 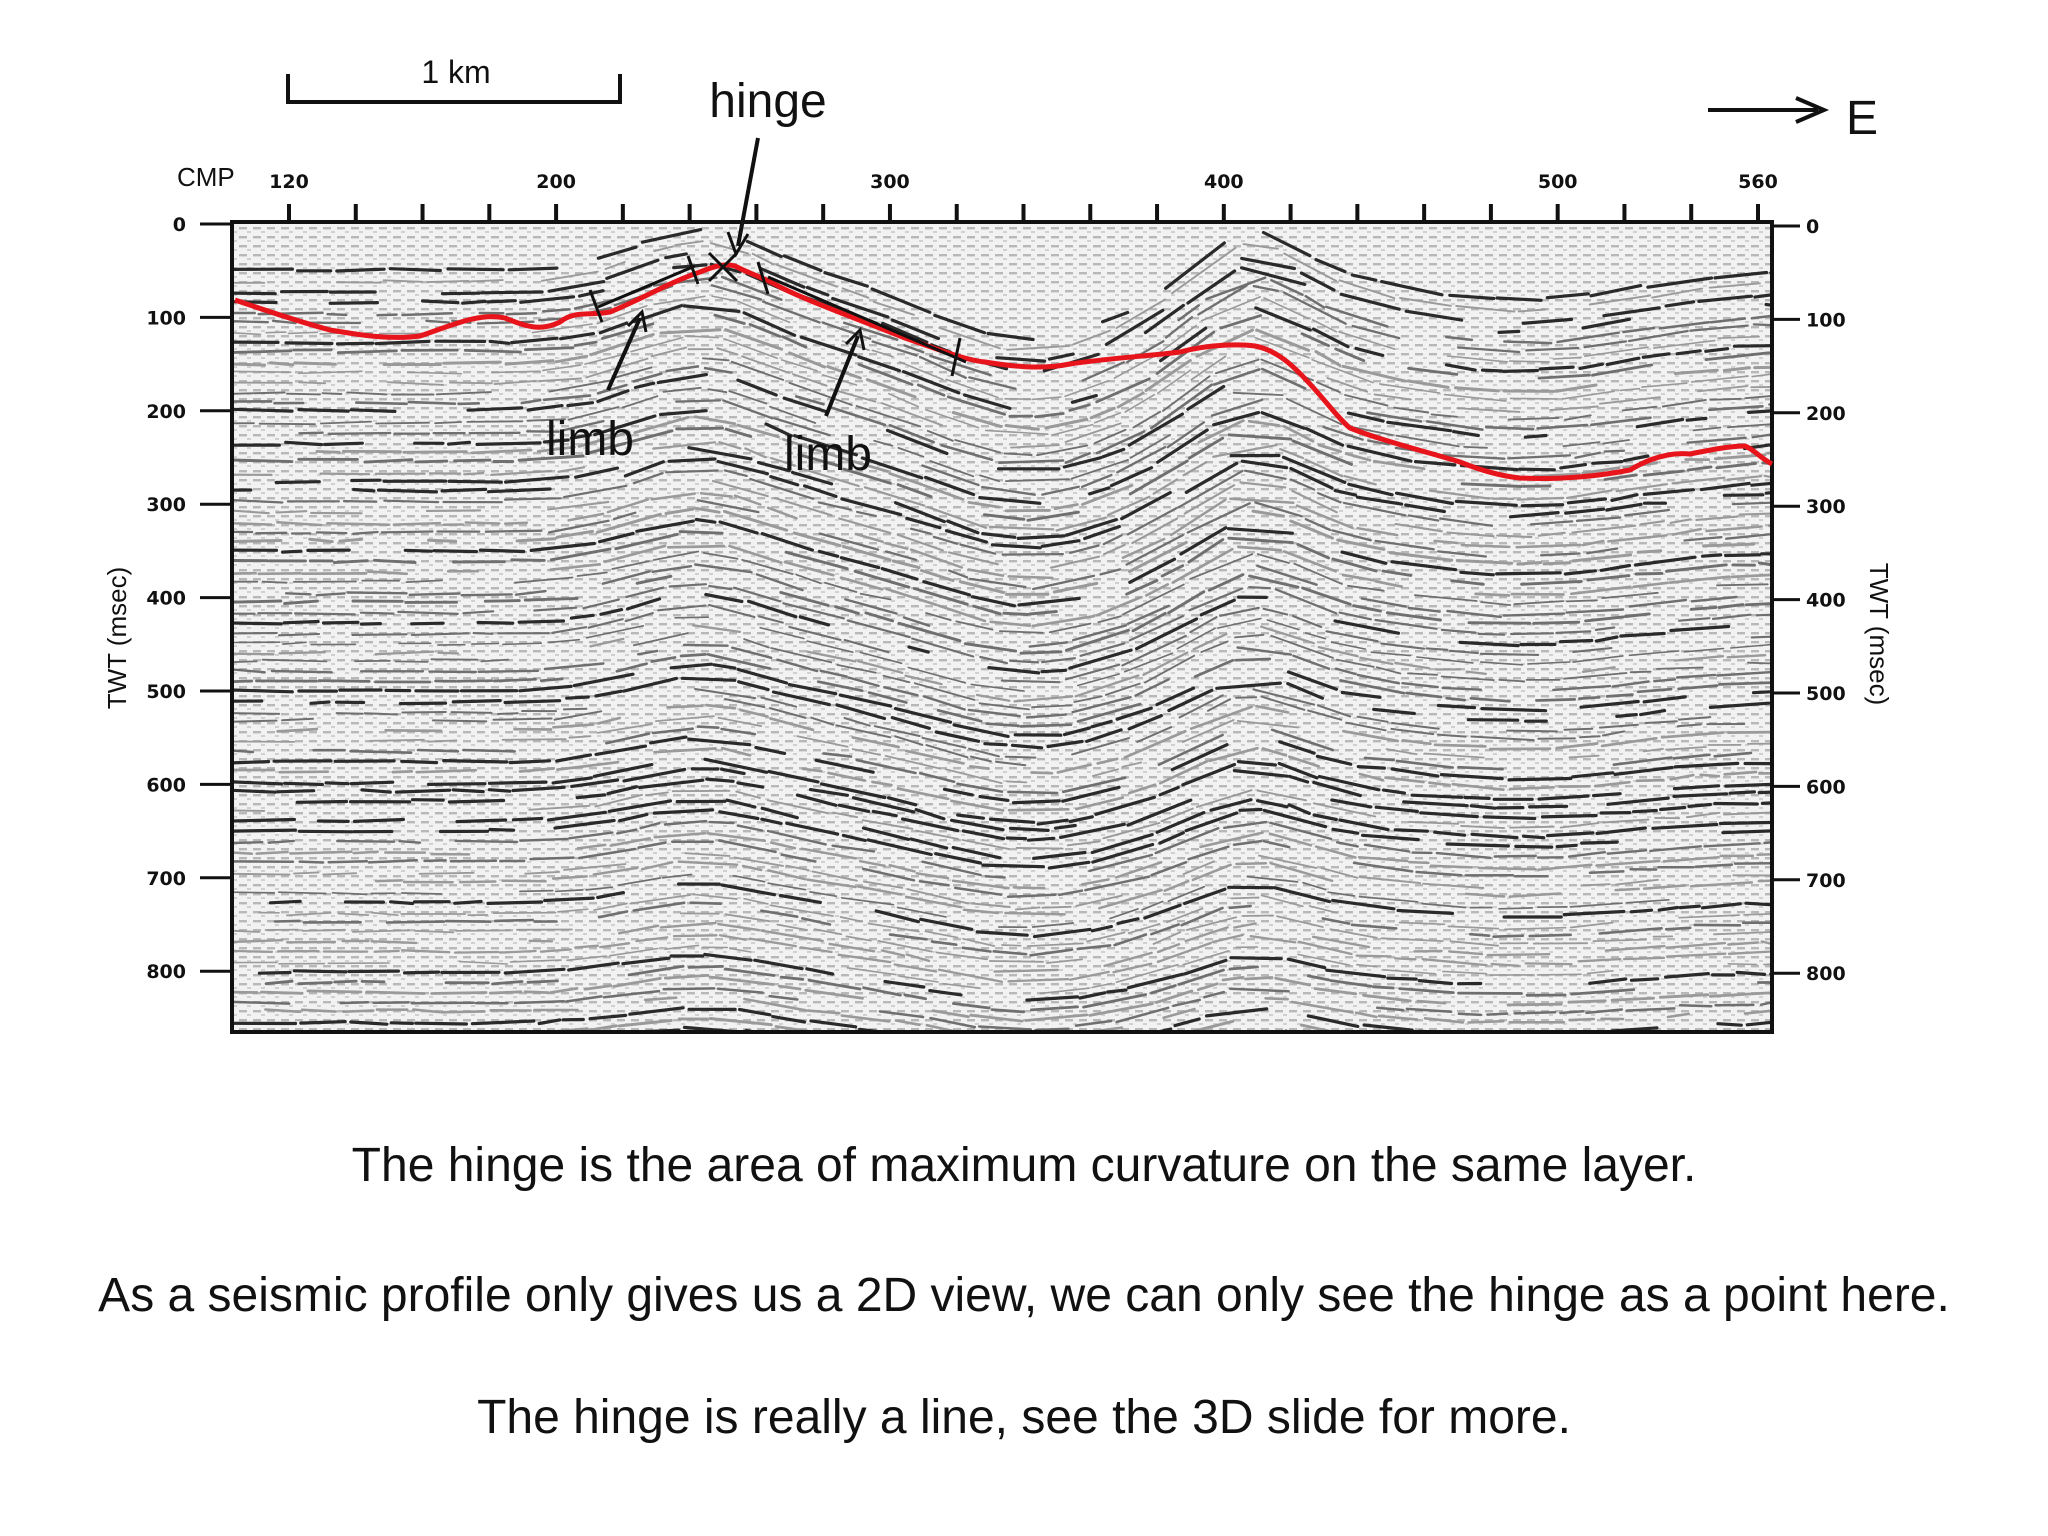 I want to click on left-axis-tick-label: 100, so click(x=166, y=318).